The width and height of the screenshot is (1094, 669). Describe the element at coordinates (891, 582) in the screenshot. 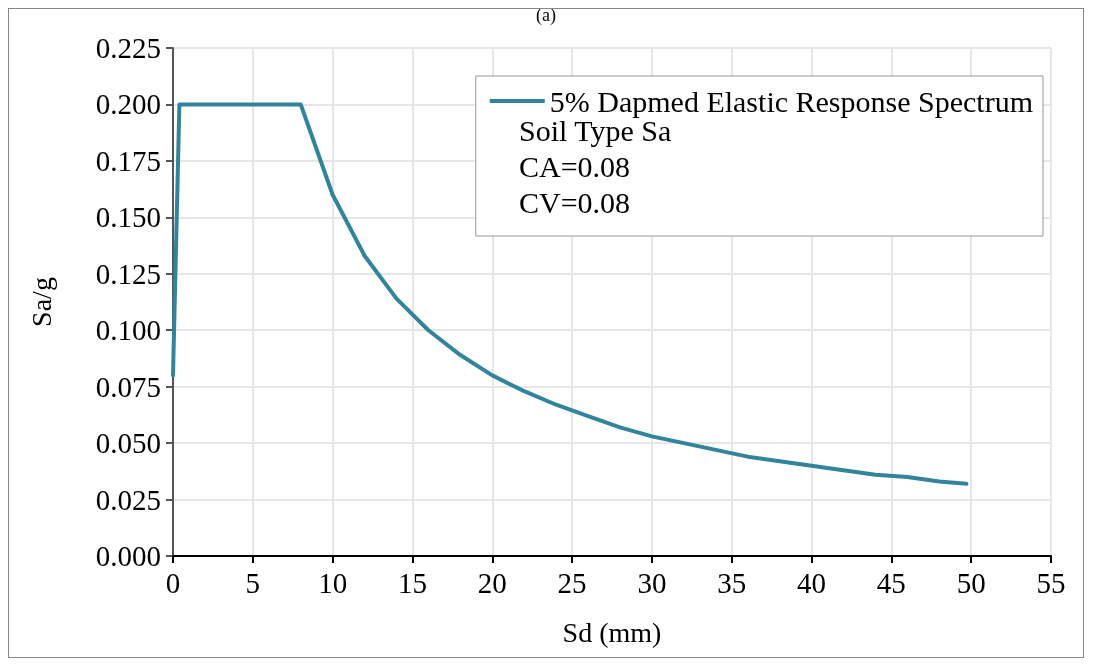

I see `x-tick-label: 45` at that location.